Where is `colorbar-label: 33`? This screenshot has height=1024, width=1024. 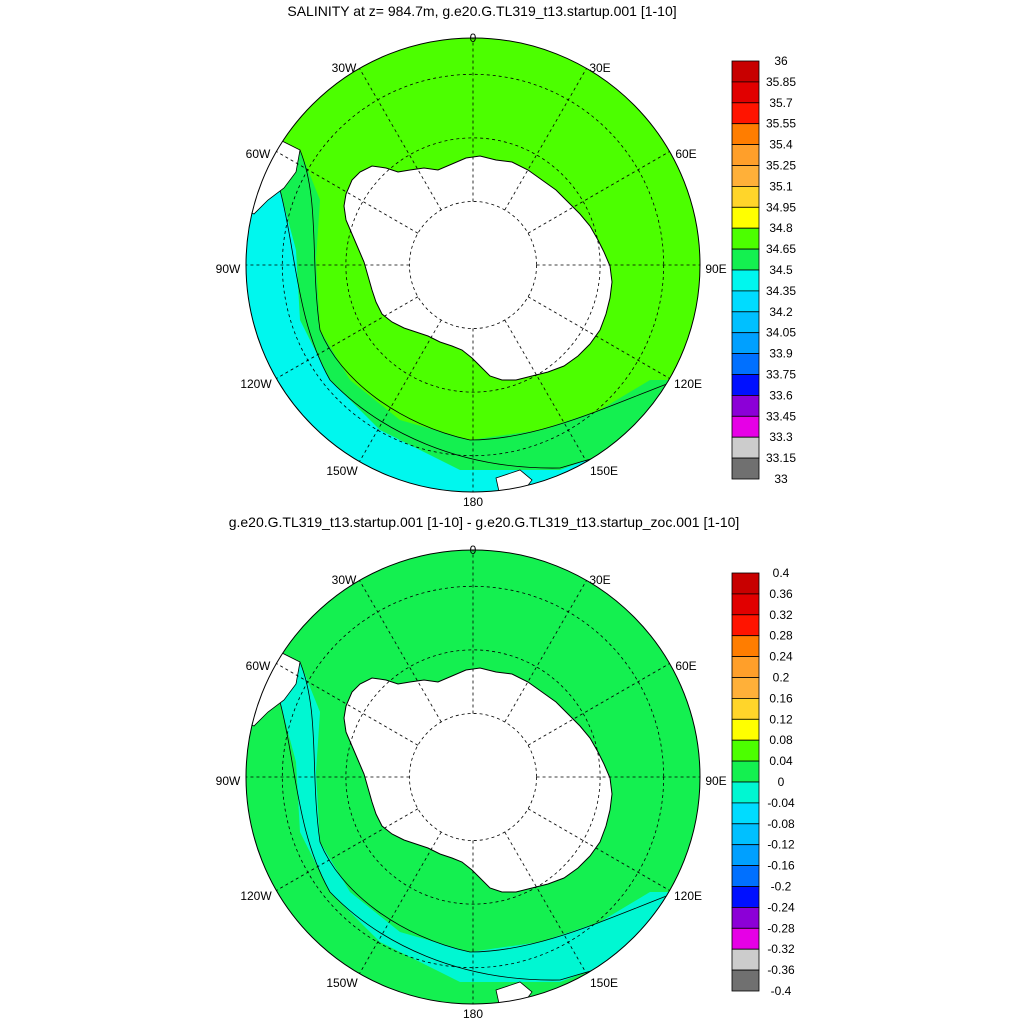 colorbar-label: 33 is located at coordinates (781, 479).